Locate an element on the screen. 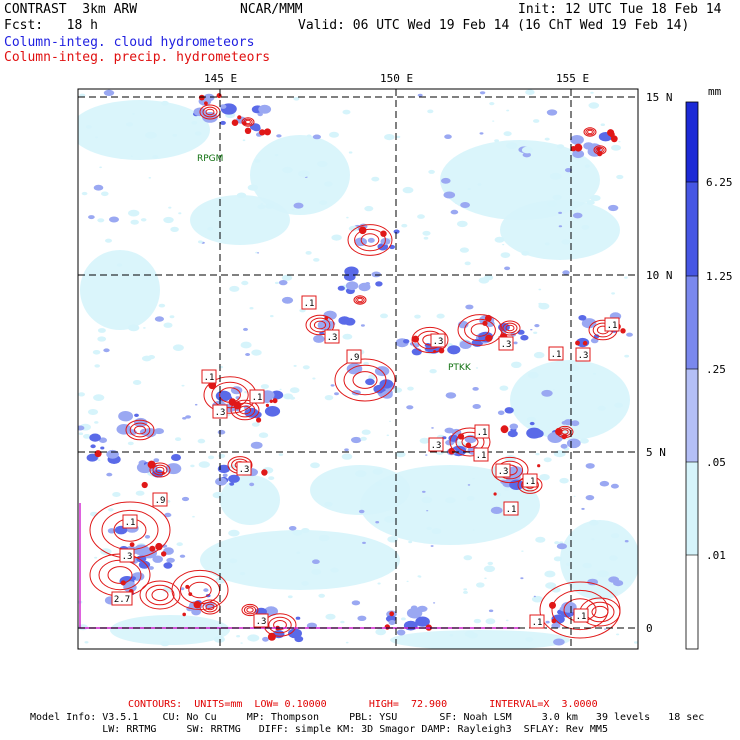  legend-precip: Column-integ. precip. hydrometeors is located at coordinates (137, 57).